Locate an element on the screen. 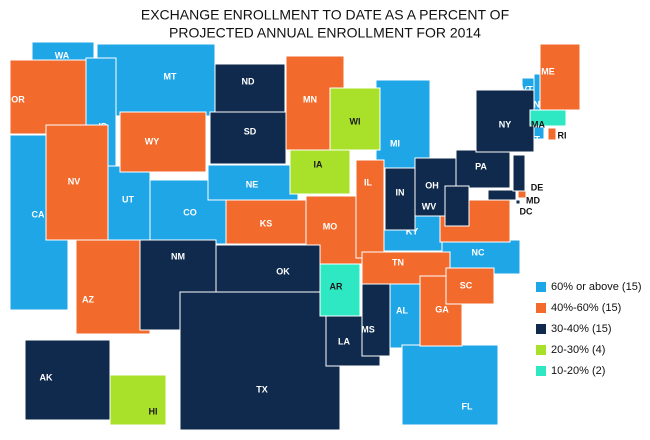 This screenshot has height=440, width=650. legend-label: 20-30% (4) is located at coordinates (578, 350).